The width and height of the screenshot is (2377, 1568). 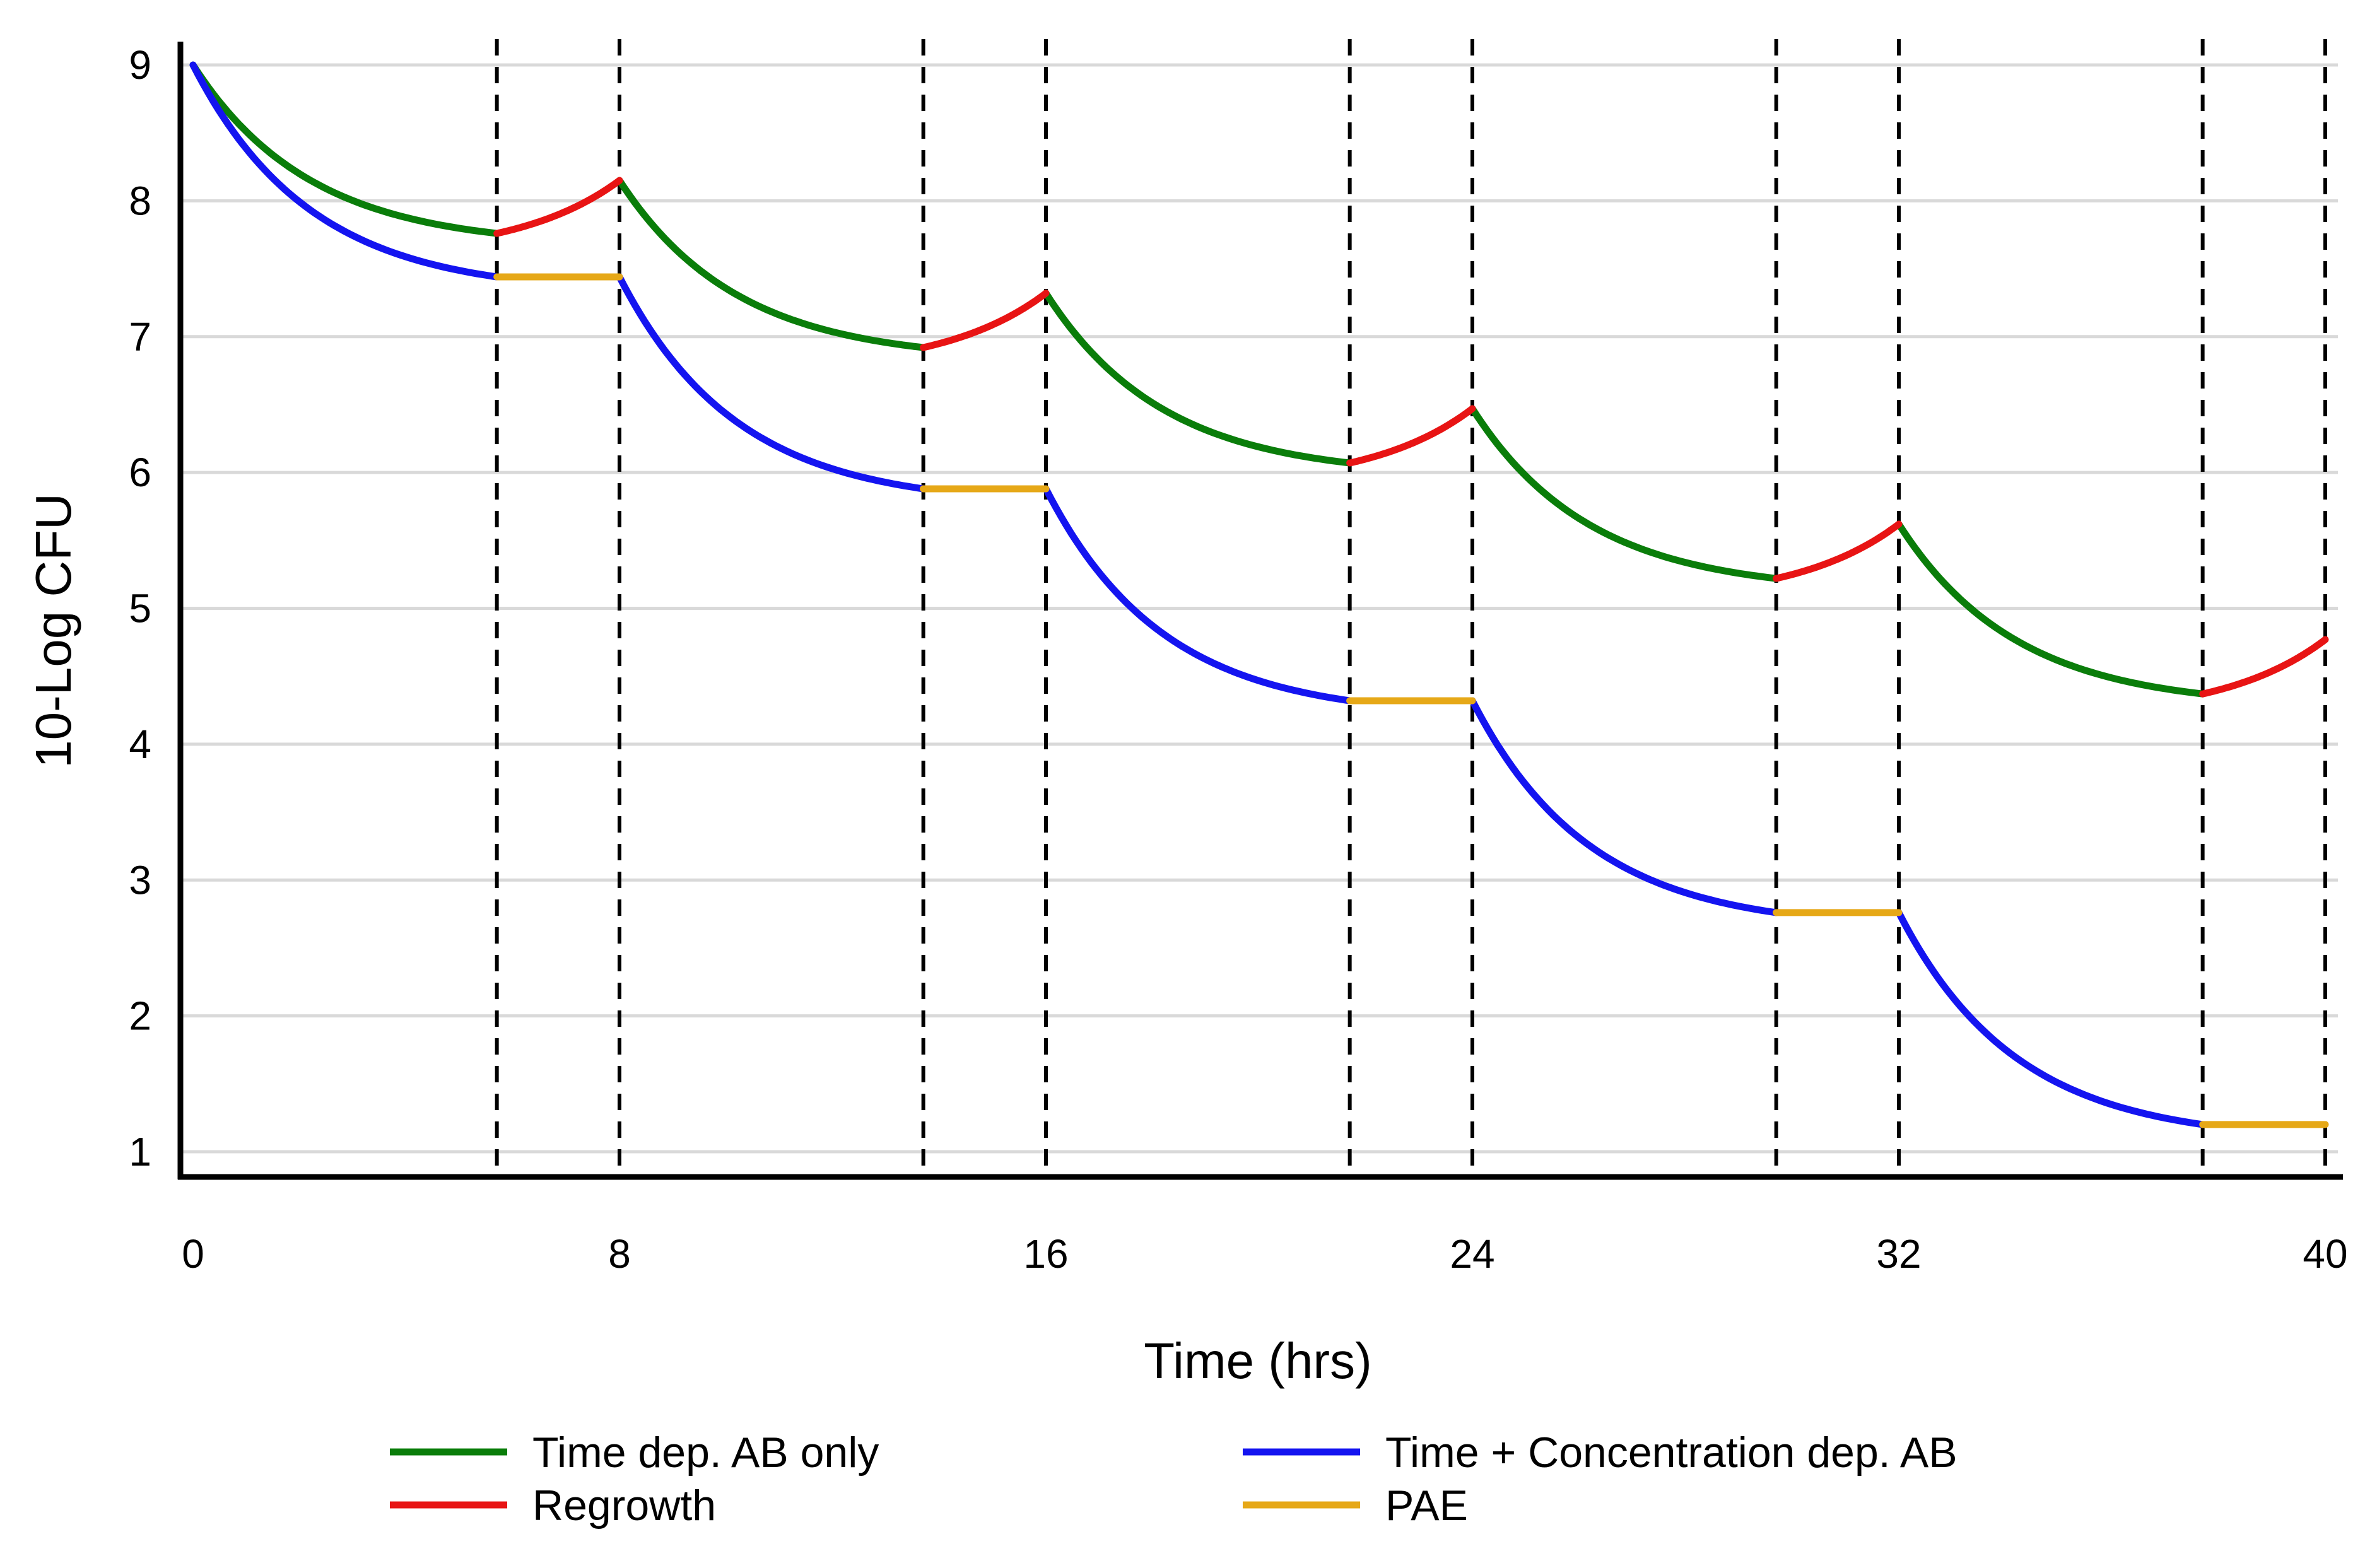 I want to click on y-tick-label-7: 7, so click(x=140, y=337).